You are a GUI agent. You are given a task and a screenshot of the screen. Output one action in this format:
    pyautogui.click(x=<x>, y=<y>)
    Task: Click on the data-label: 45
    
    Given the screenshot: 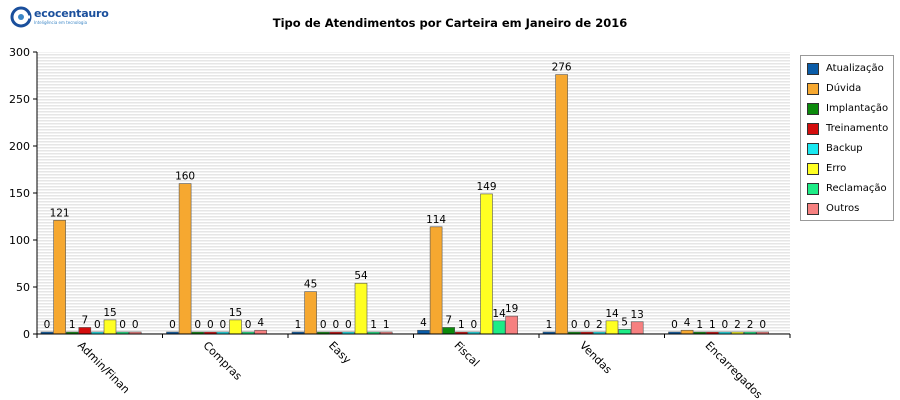 What is the action you would take?
    pyautogui.click(x=310, y=285)
    